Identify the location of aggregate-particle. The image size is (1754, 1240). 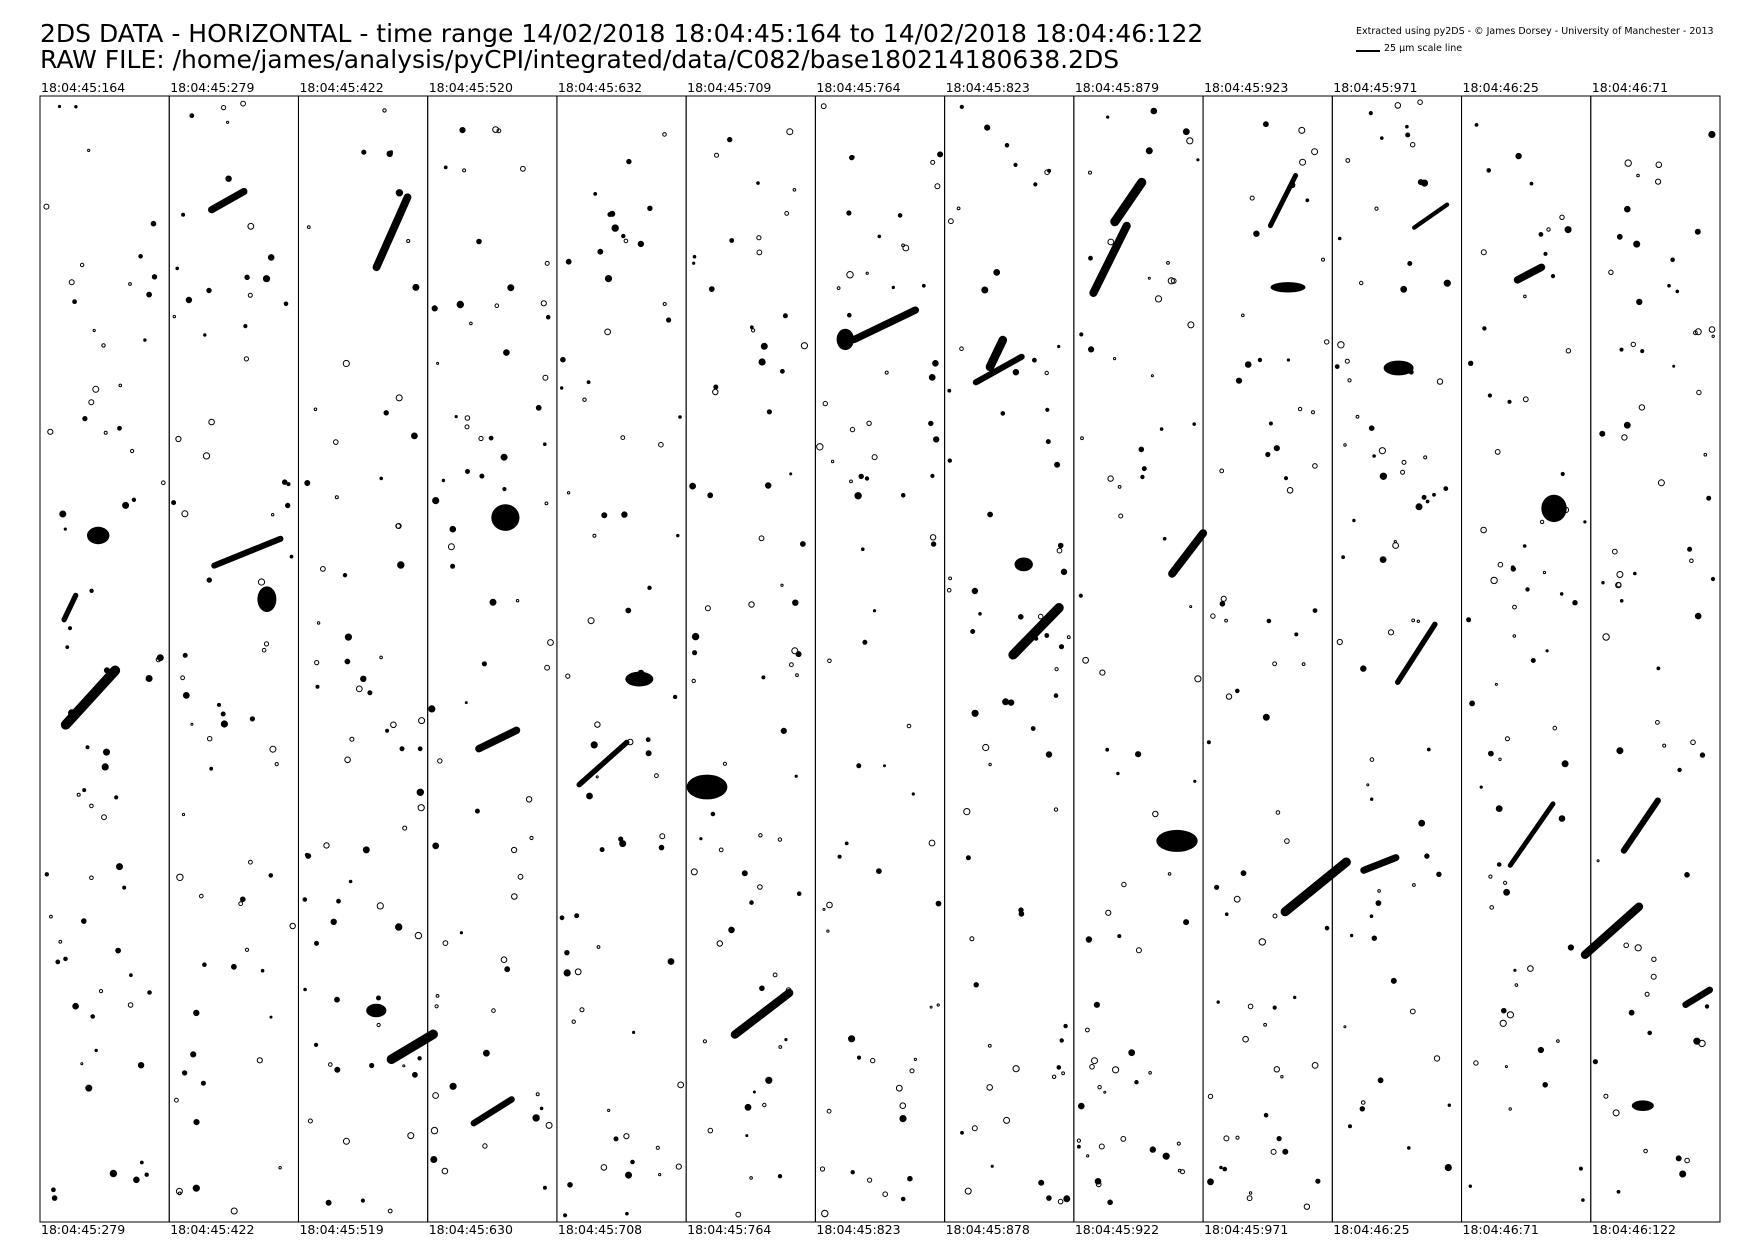
(1554, 508).